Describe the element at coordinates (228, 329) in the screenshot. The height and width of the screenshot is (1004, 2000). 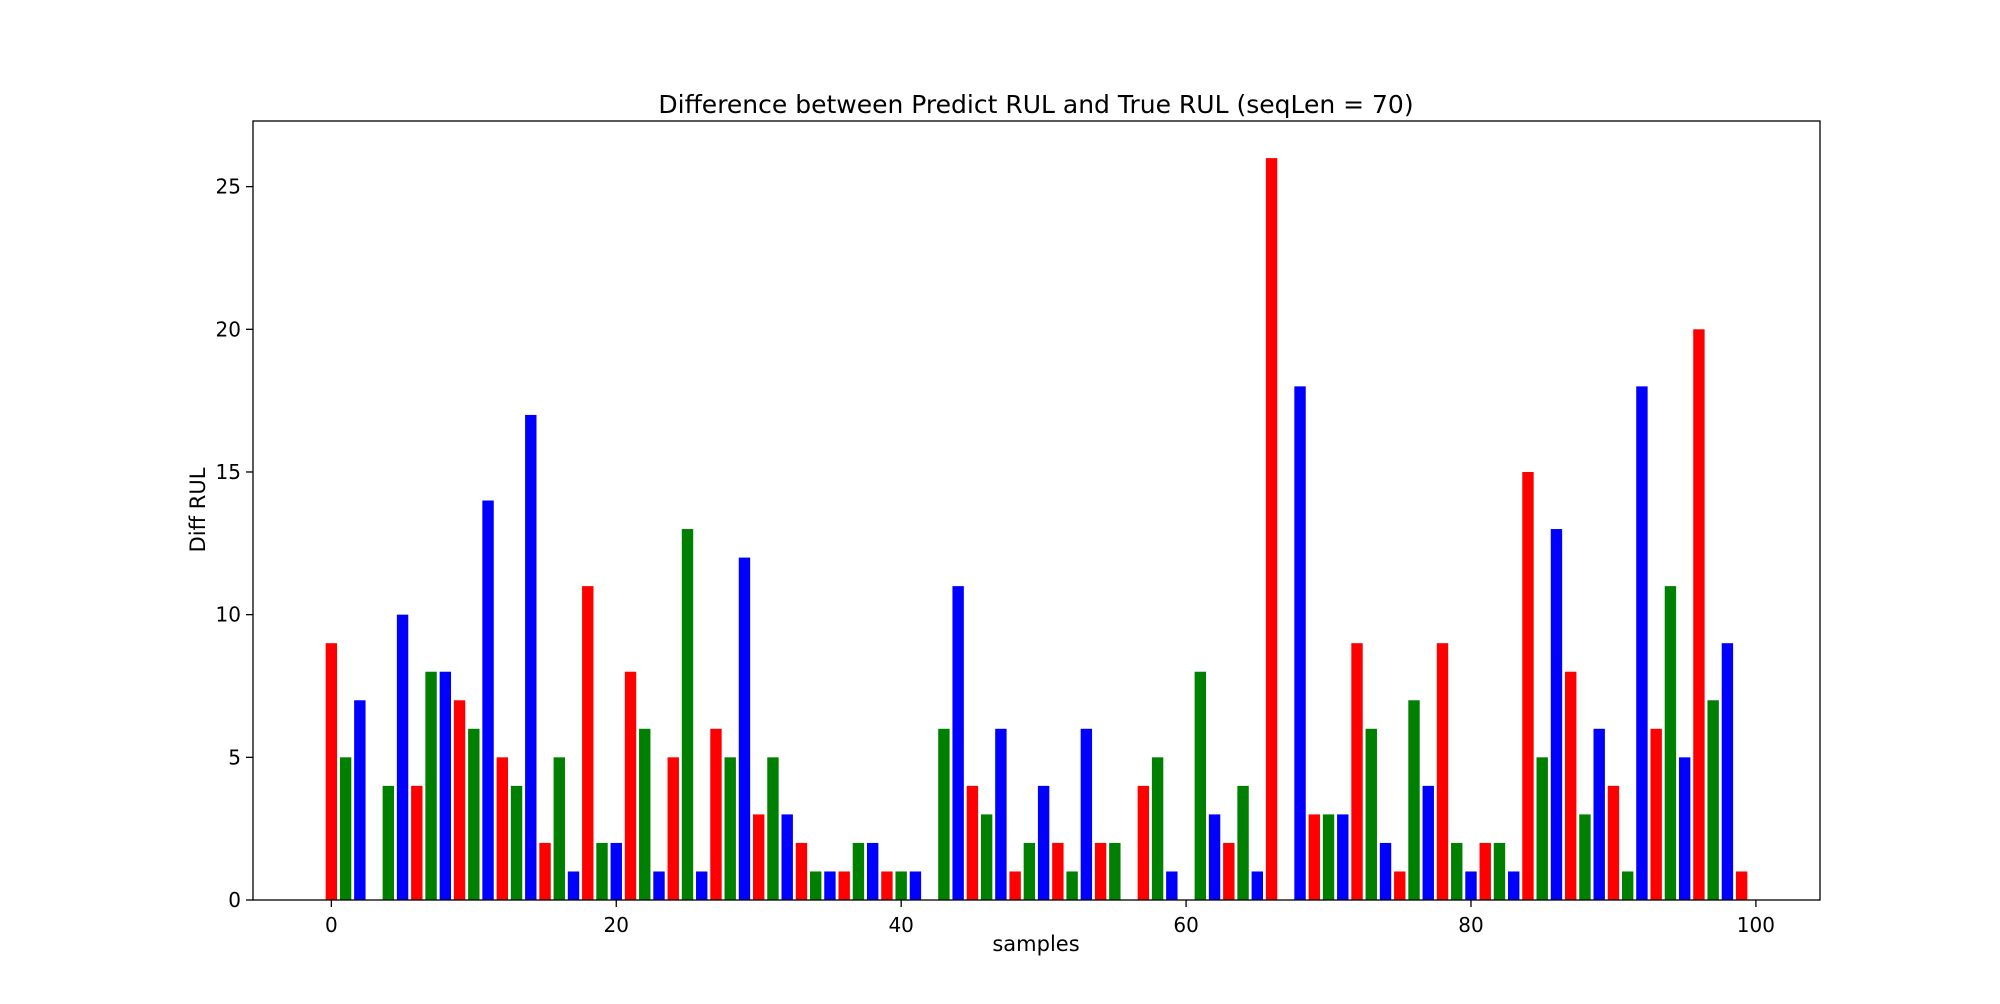
I see `y-tick-label: 20` at that location.